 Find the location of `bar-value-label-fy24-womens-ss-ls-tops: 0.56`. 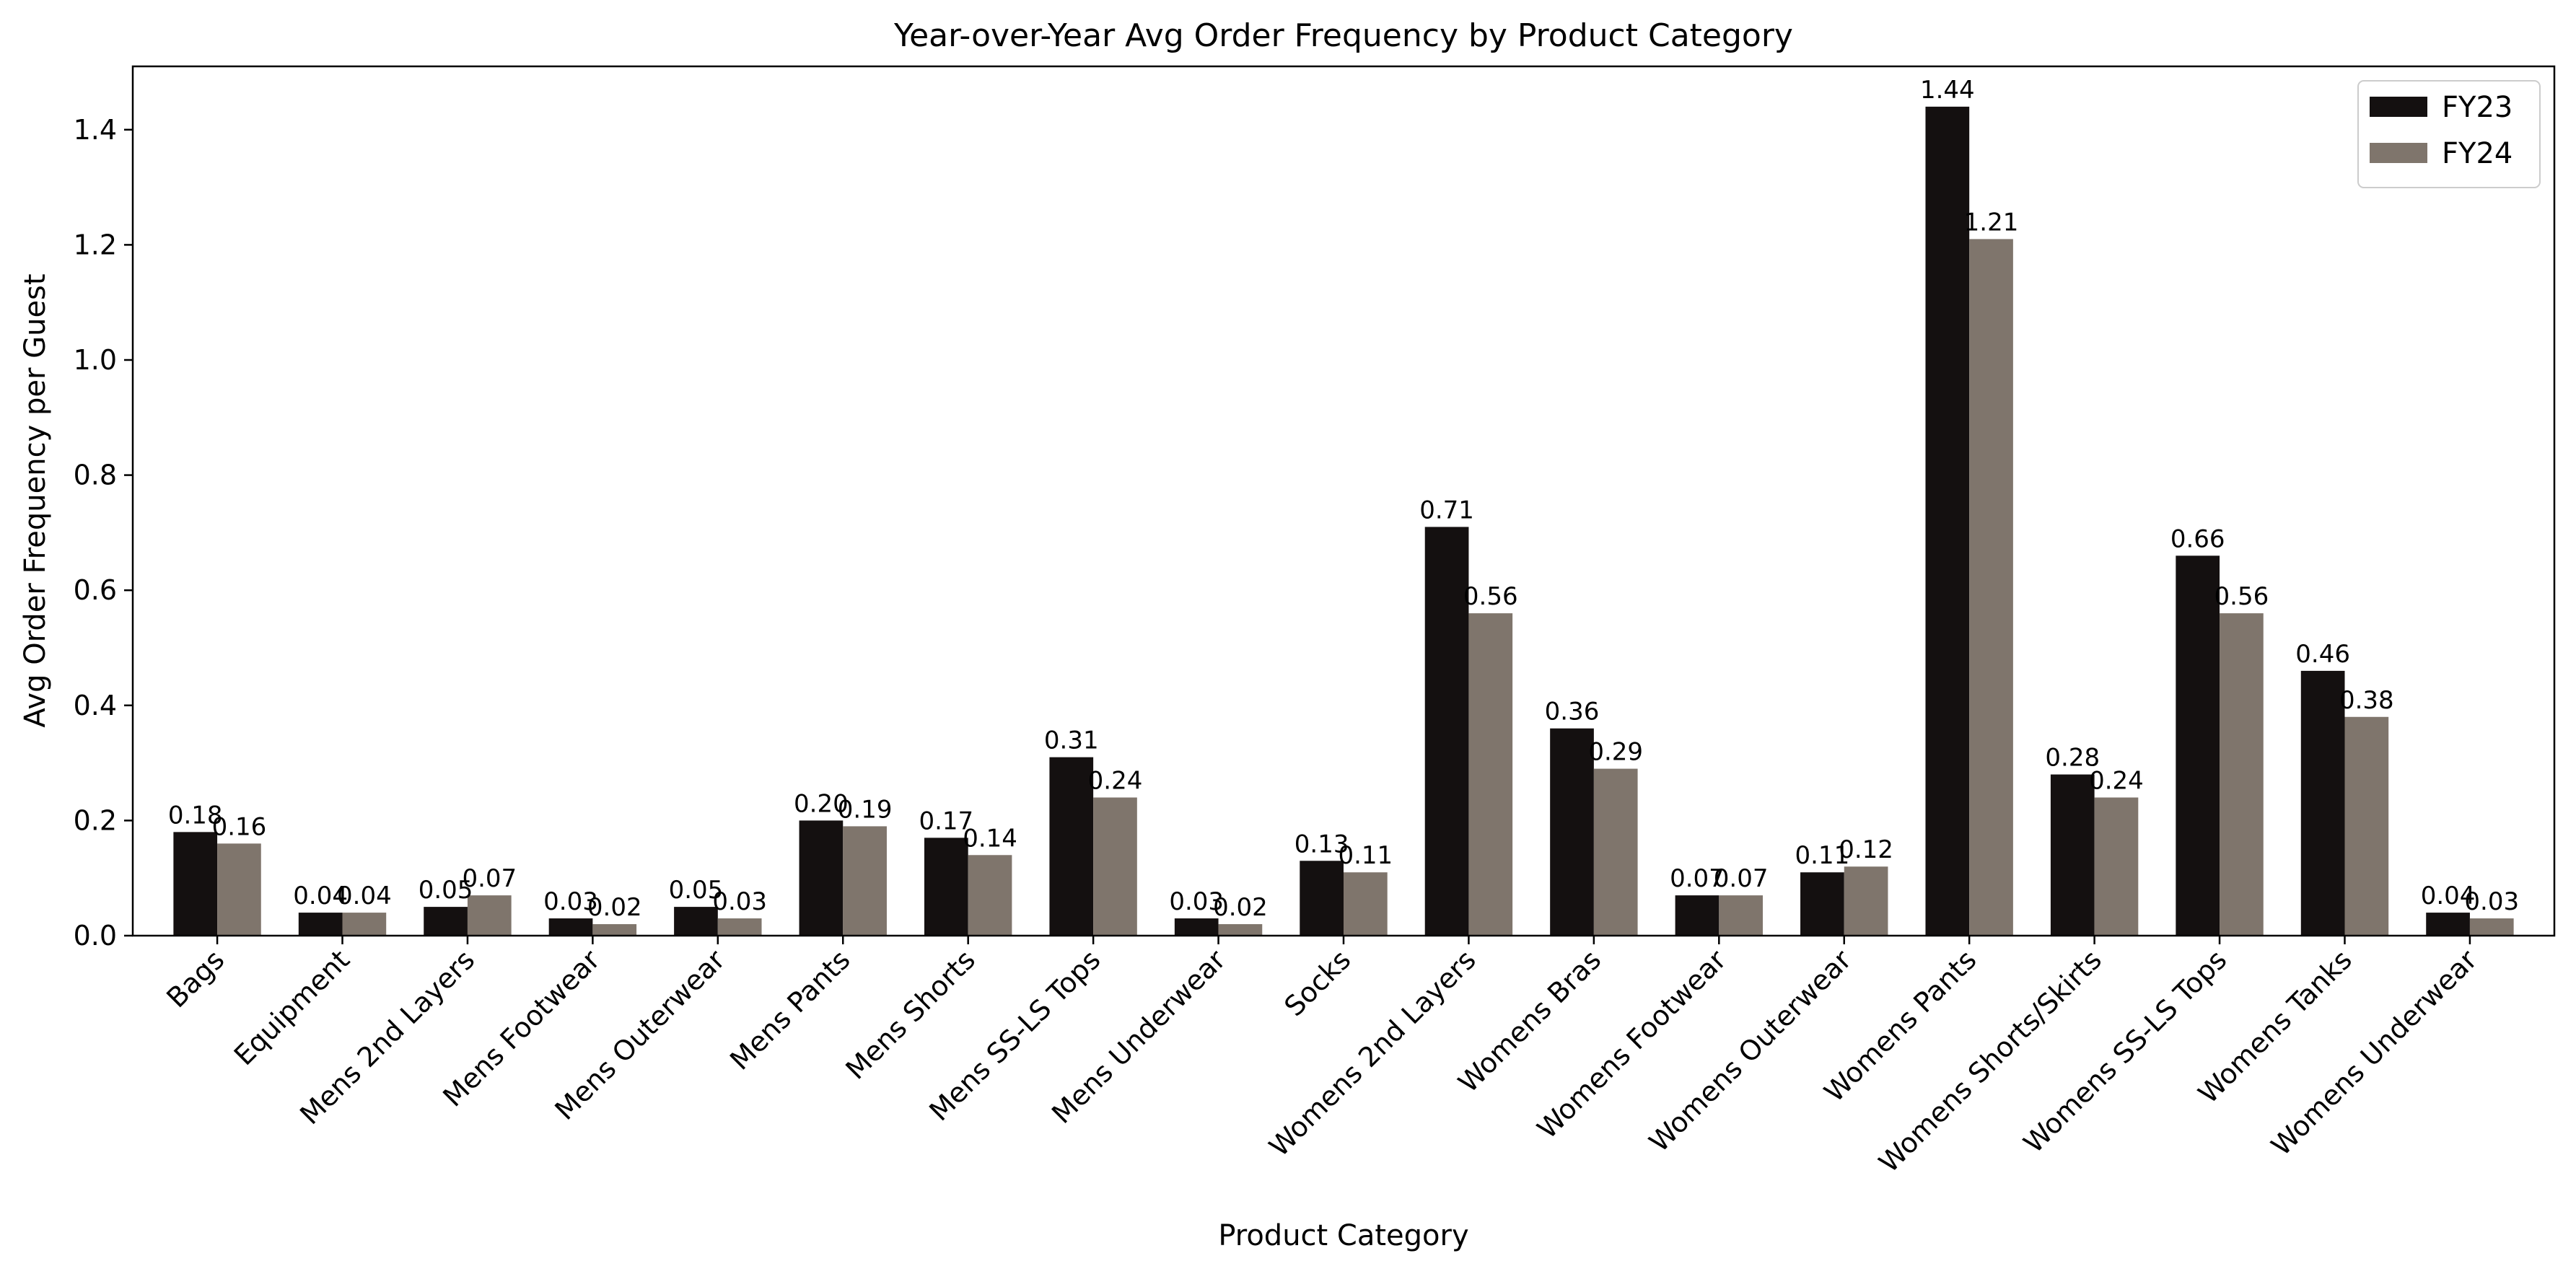

bar-value-label-fy24-womens-ss-ls-tops: 0.56 is located at coordinates (2241, 596).